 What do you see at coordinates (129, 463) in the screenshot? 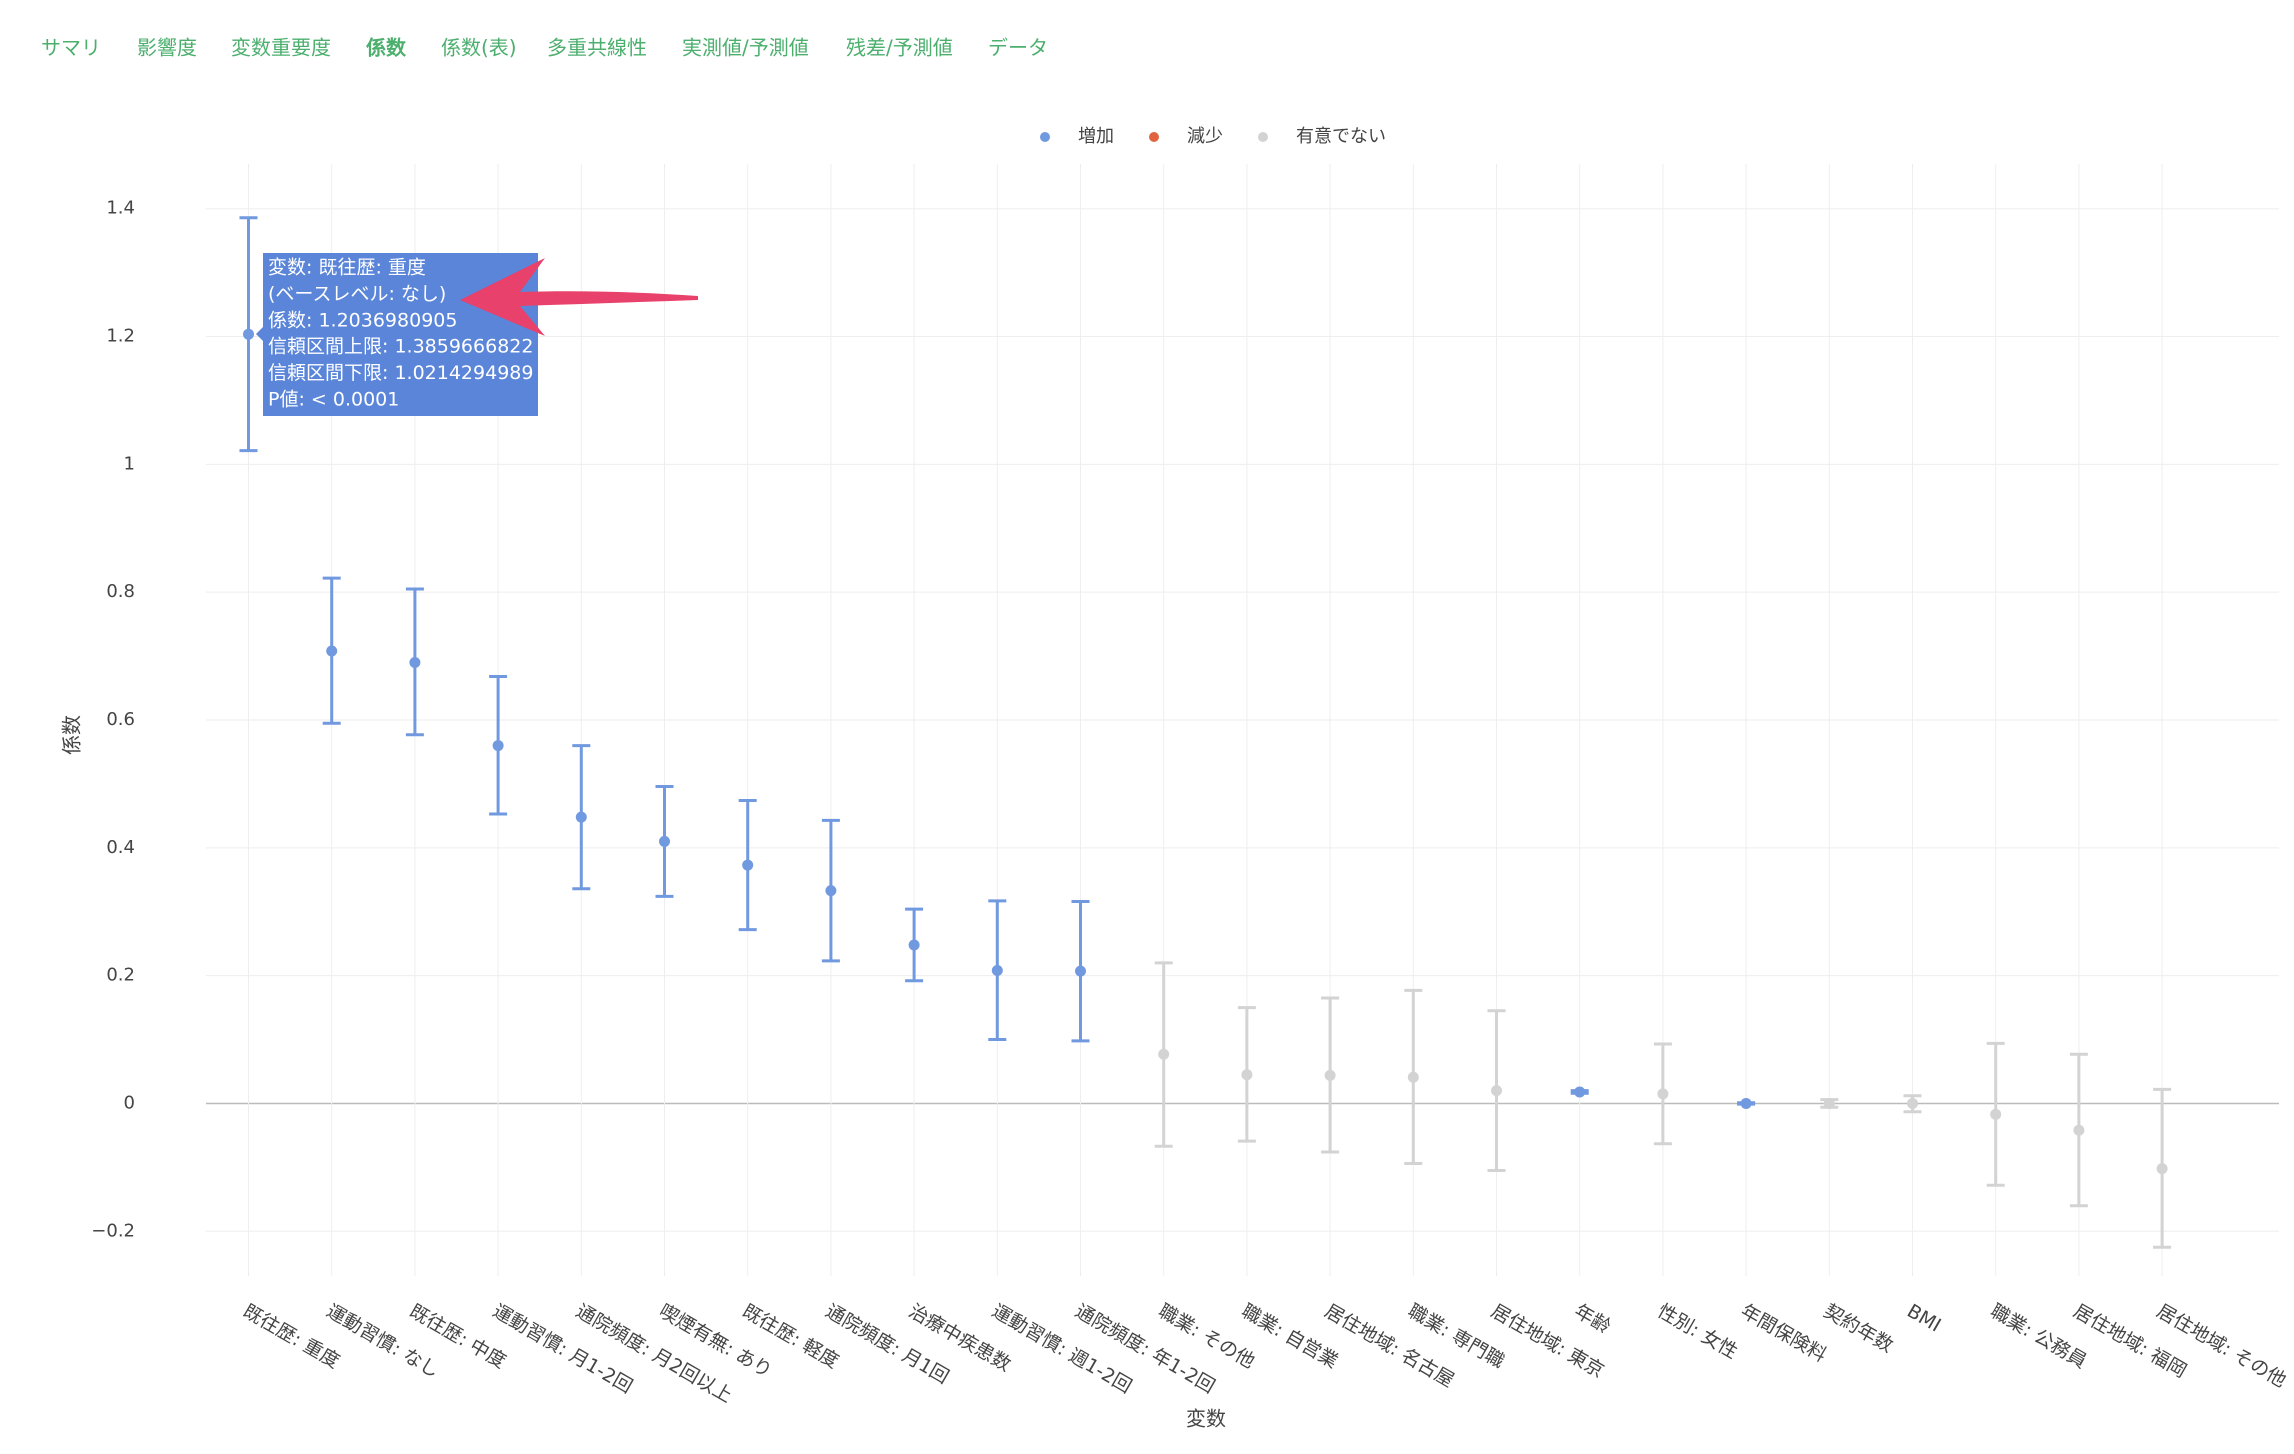
I see `y-tick-label: 1` at bounding box center [129, 463].